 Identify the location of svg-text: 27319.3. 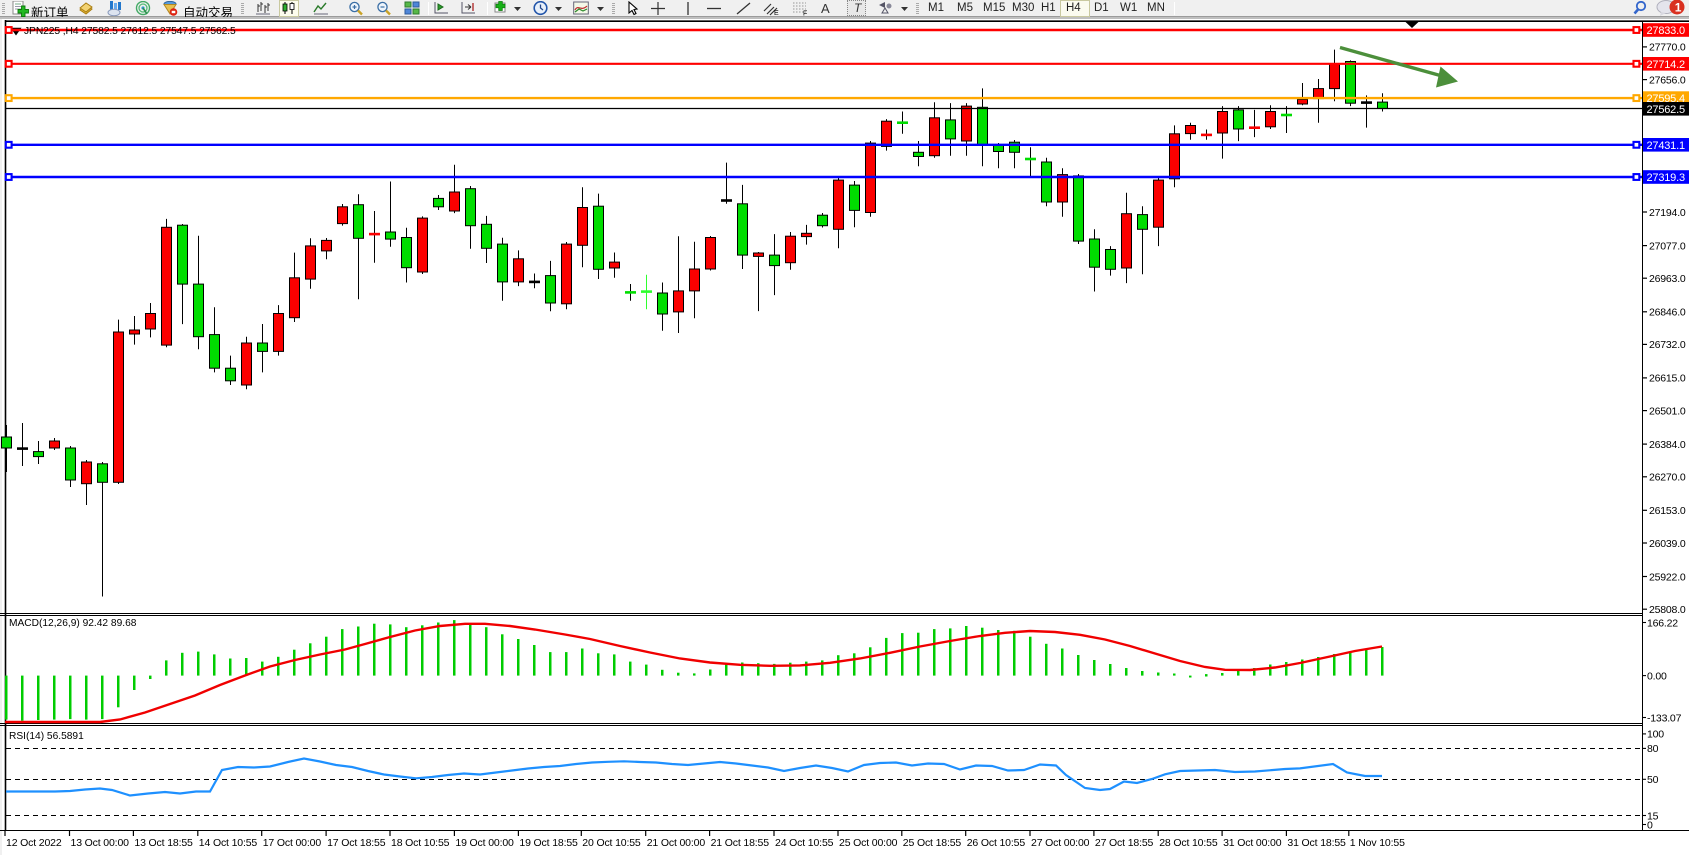
(1666, 178).